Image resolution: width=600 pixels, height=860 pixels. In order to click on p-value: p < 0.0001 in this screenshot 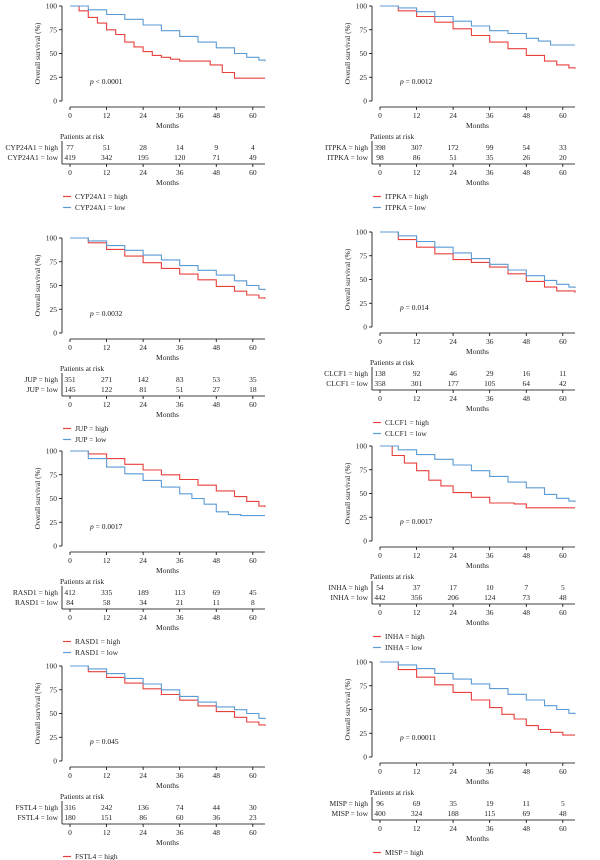, I will do `click(106, 81)`.